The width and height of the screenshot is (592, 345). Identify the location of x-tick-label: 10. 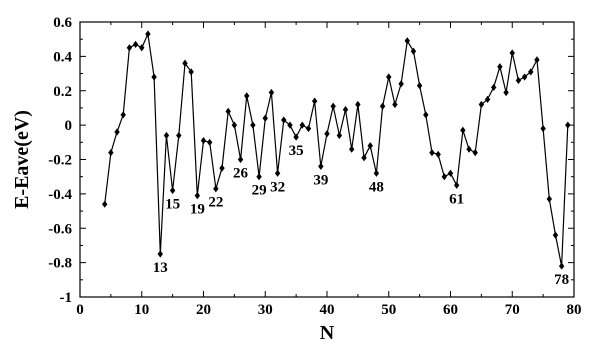
(141, 310).